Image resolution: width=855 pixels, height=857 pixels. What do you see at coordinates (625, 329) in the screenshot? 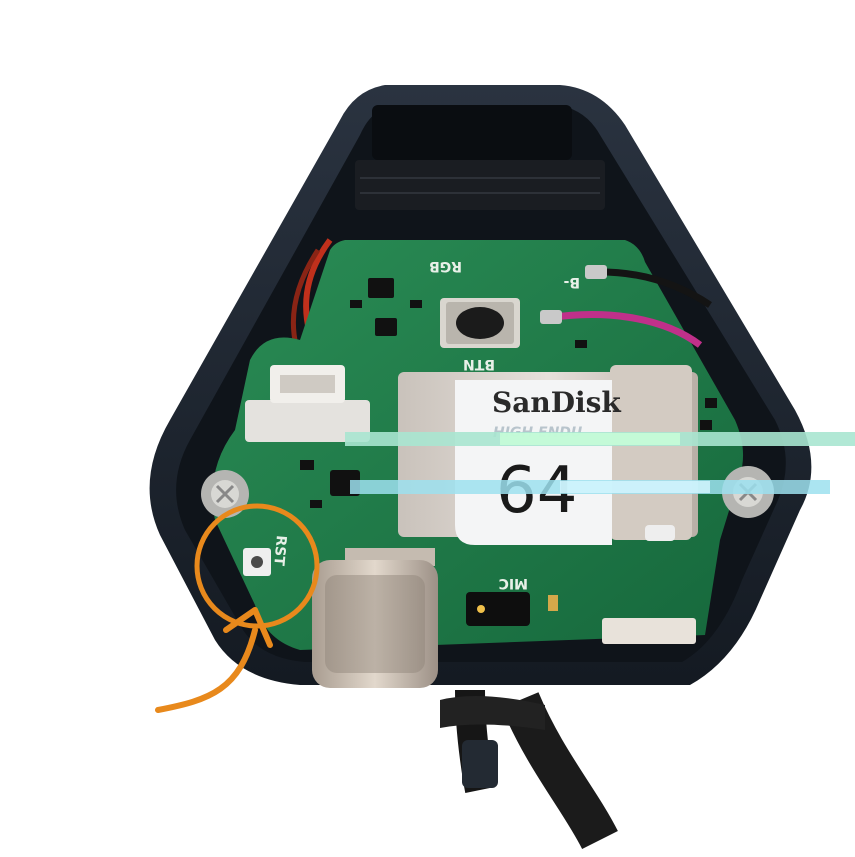
I see `wire-magenta` at bounding box center [625, 329].